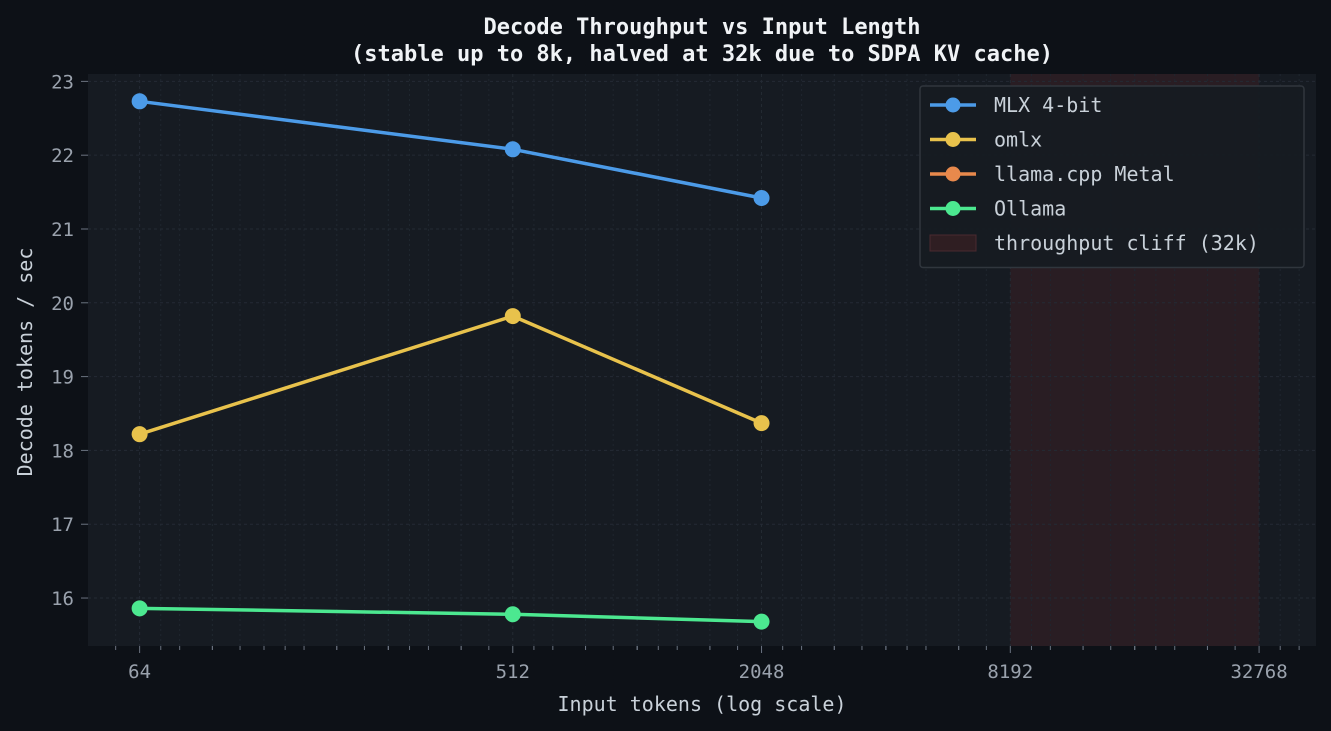 The height and width of the screenshot is (731, 1331). What do you see at coordinates (953, 243) in the screenshot?
I see `legend-patch-marker` at bounding box center [953, 243].